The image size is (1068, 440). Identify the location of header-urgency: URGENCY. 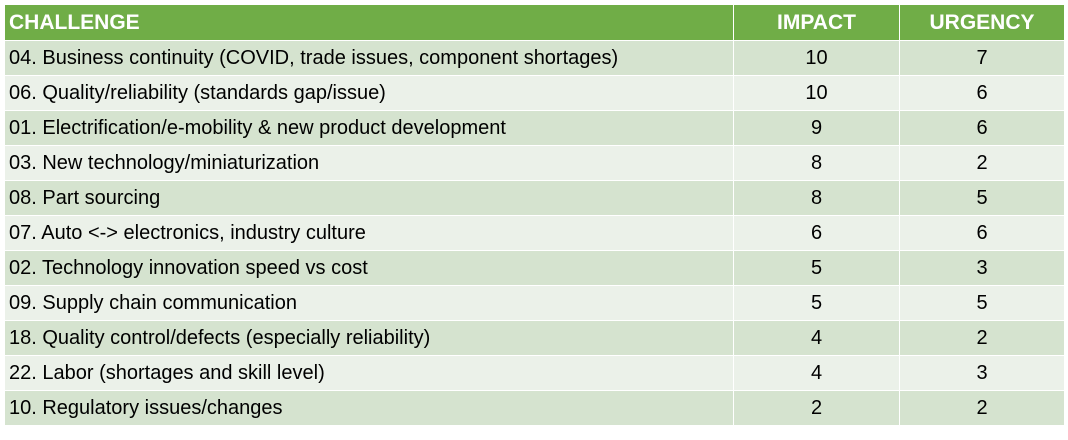
(982, 22).